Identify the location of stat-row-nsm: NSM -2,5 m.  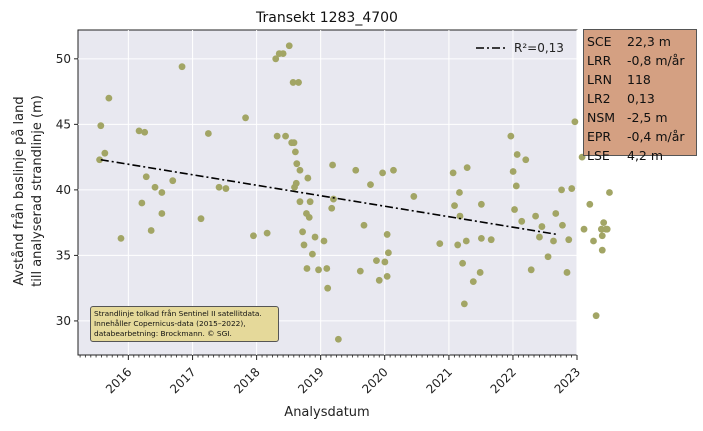
(641, 117).